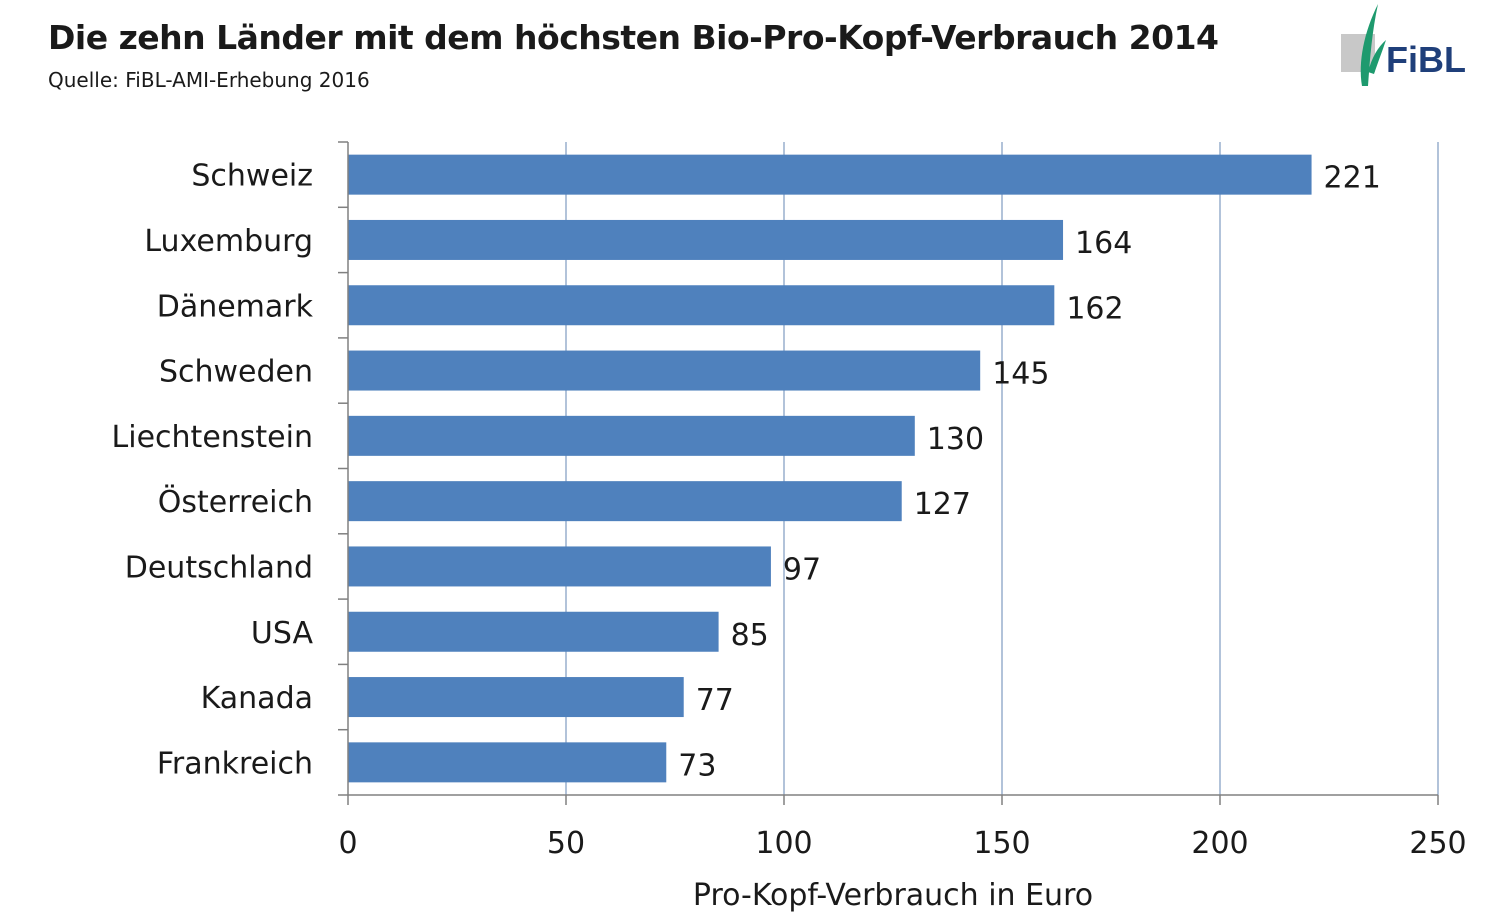 Image resolution: width=1500 pixels, height=923 pixels. I want to click on x-tick-label: 150, so click(1001, 843).